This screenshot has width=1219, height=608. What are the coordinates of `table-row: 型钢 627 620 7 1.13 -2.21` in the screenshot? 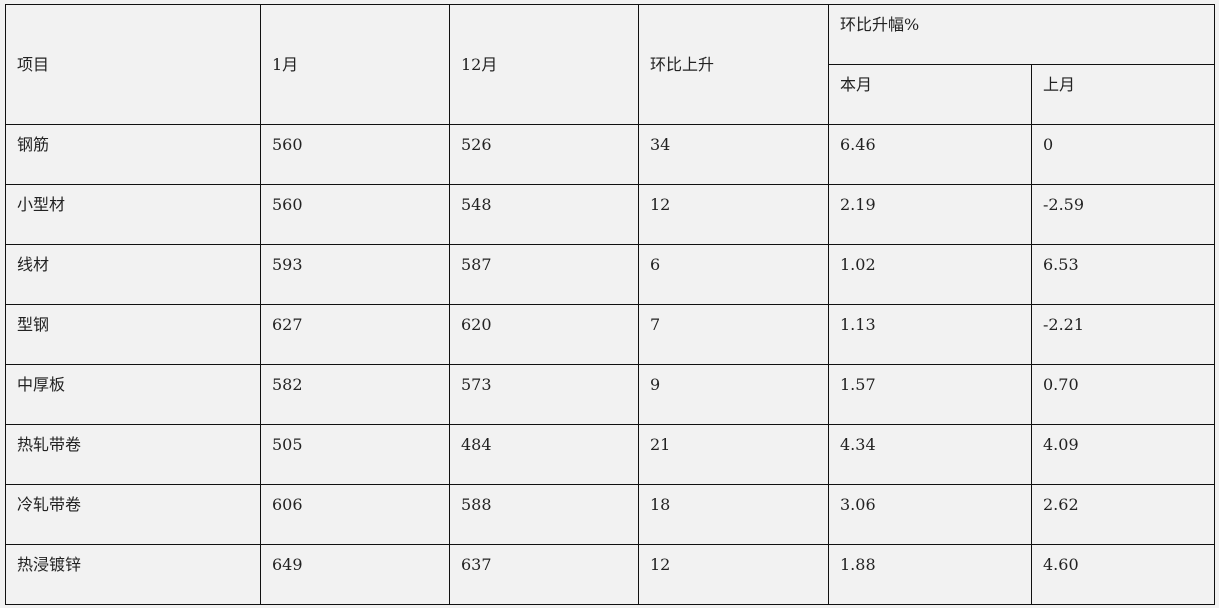 It's located at (610, 334).